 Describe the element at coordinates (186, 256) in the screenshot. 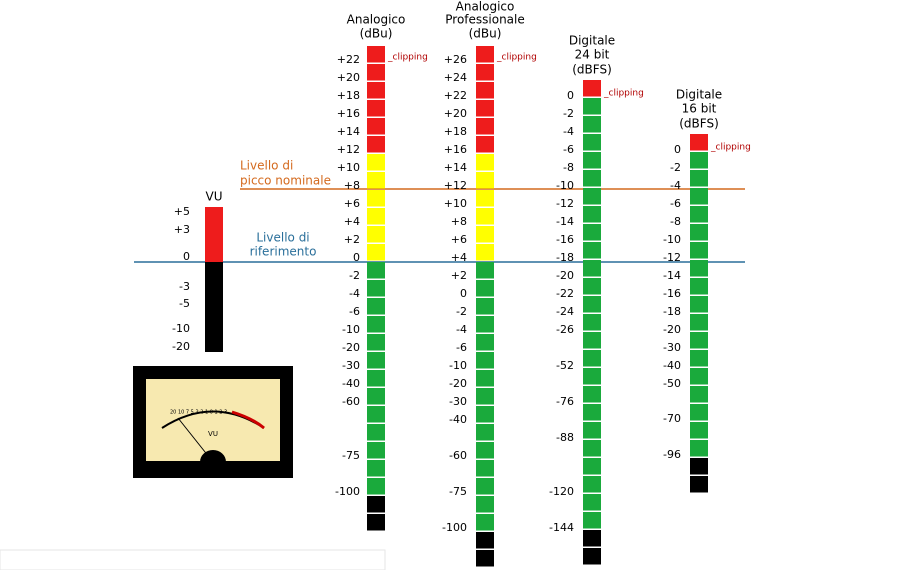

I see `vu-label: 0` at that location.